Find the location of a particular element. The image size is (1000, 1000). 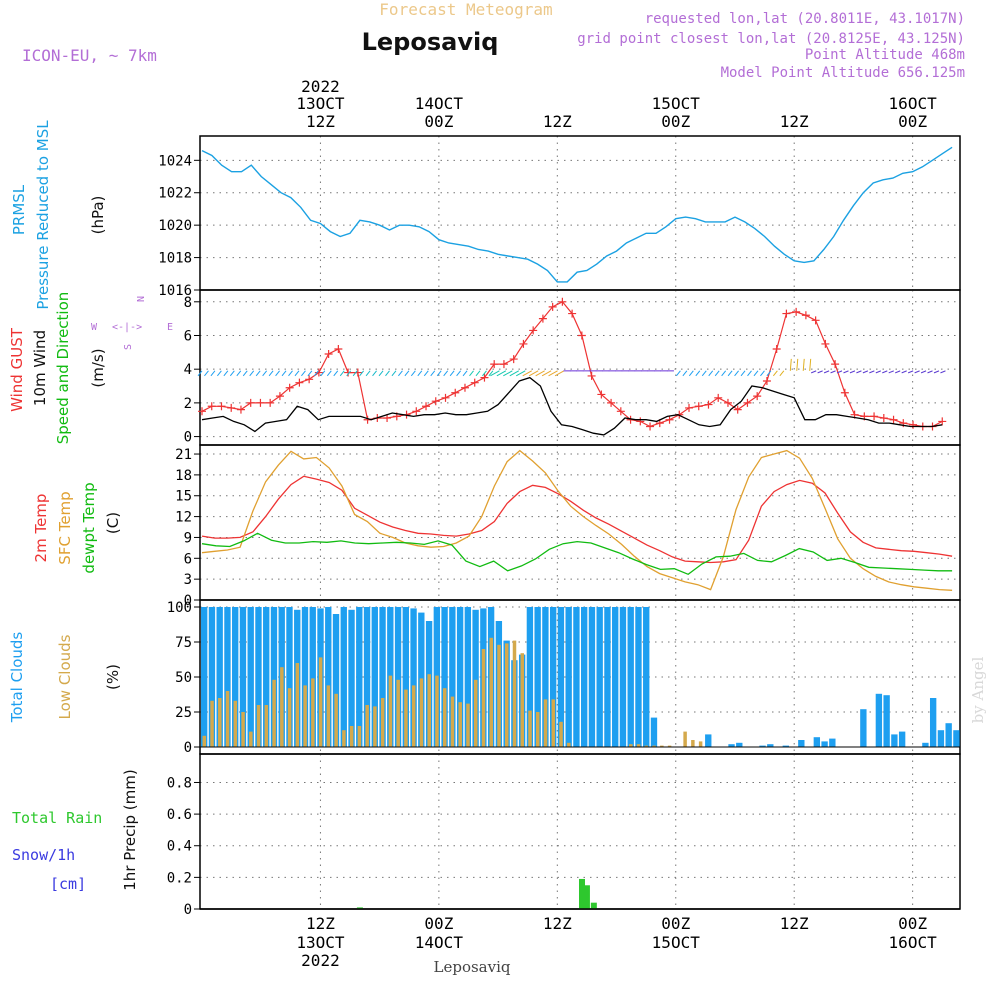

temp-labels: 2m Temp SFC Temp dewpt Temp (C) is located at coordinates (77, 527).